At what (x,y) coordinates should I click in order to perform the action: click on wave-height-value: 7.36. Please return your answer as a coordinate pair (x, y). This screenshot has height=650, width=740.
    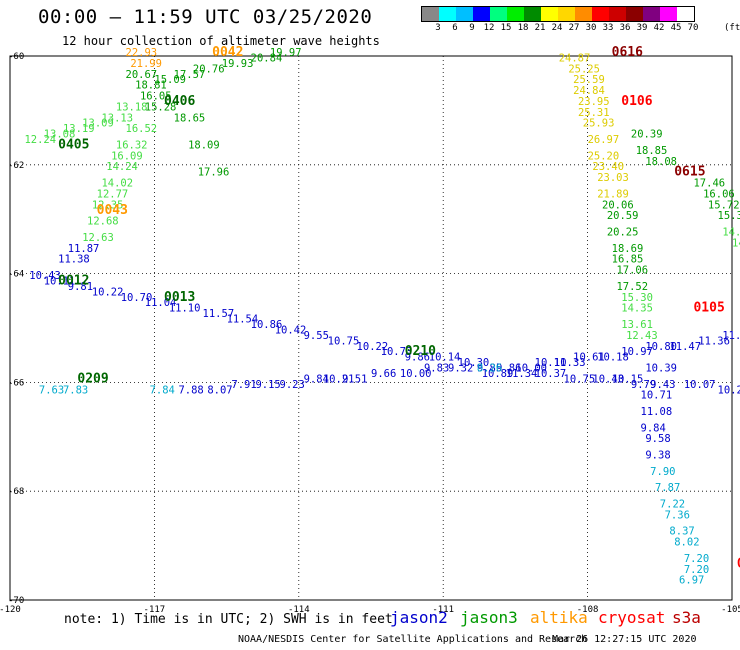
    Looking at the image, I should click on (677, 515).